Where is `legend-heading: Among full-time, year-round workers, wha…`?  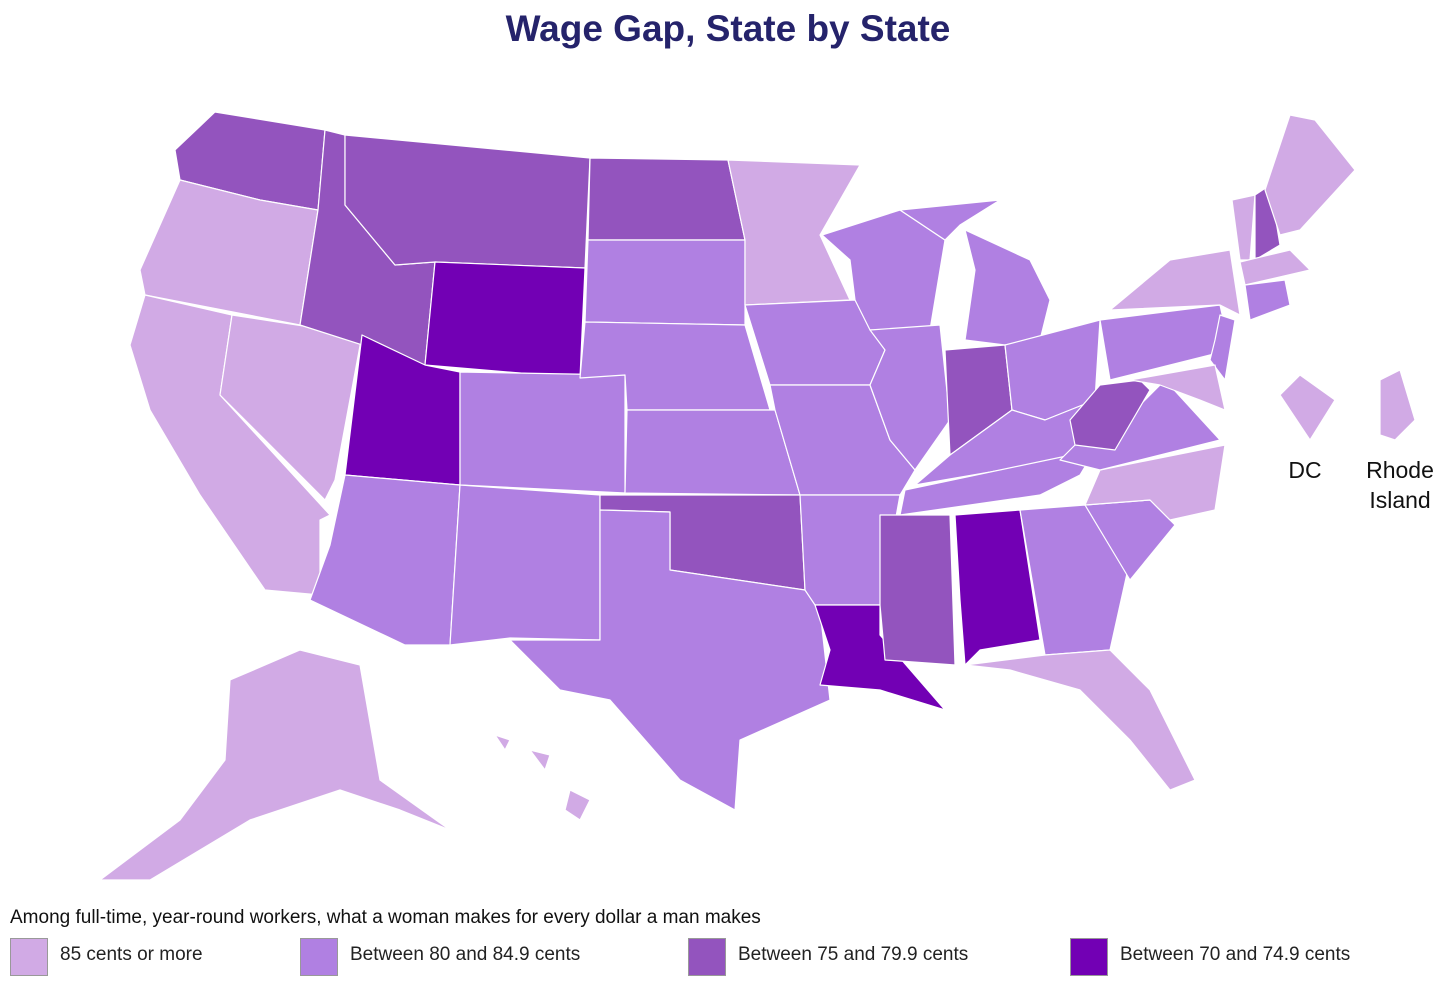
legend-heading: Among full-time, year-round workers, wha… is located at coordinates (385, 917).